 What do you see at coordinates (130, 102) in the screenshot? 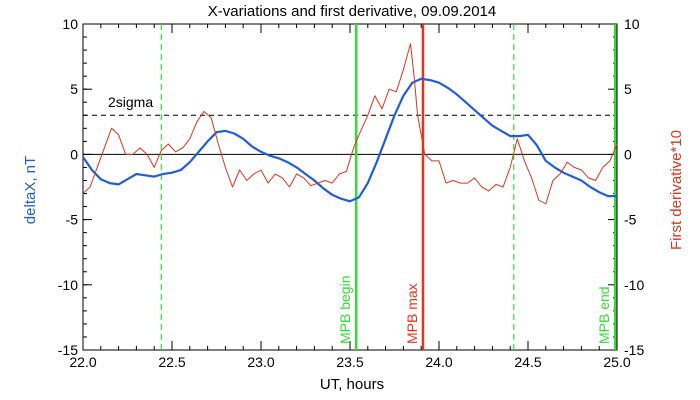
I see `sigma-label: 2sigma` at bounding box center [130, 102].